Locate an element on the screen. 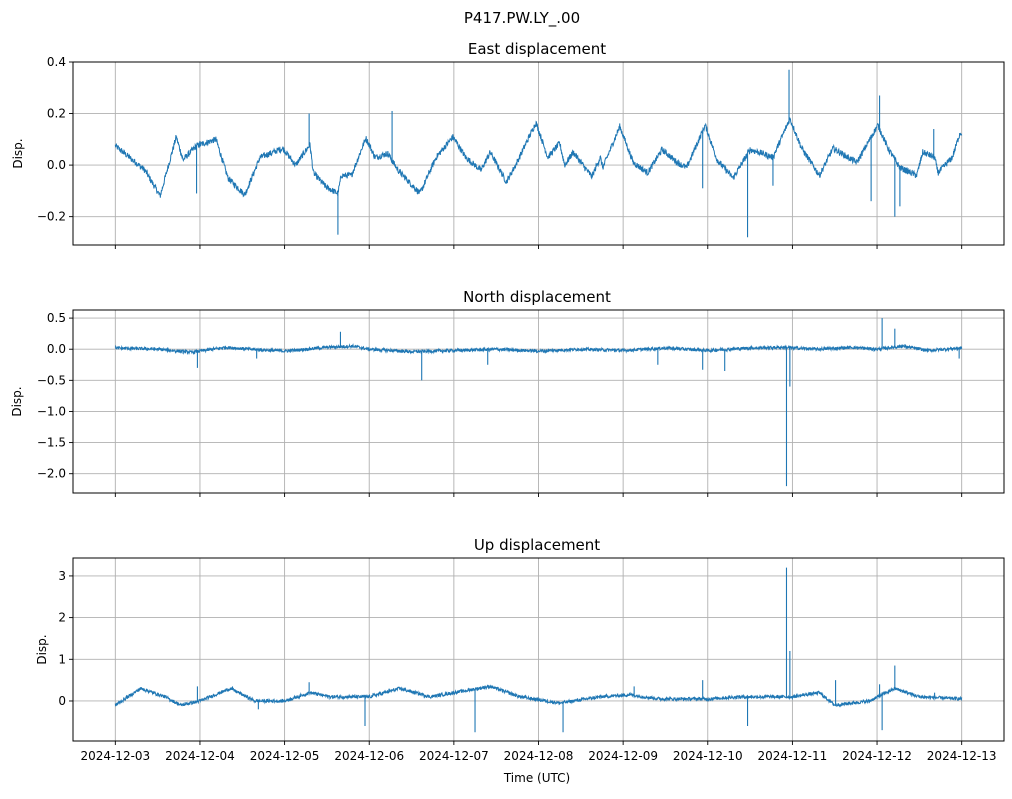 The height and width of the screenshot is (799, 1012). x-tick-label: 2024-12-09 is located at coordinates (623, 756).